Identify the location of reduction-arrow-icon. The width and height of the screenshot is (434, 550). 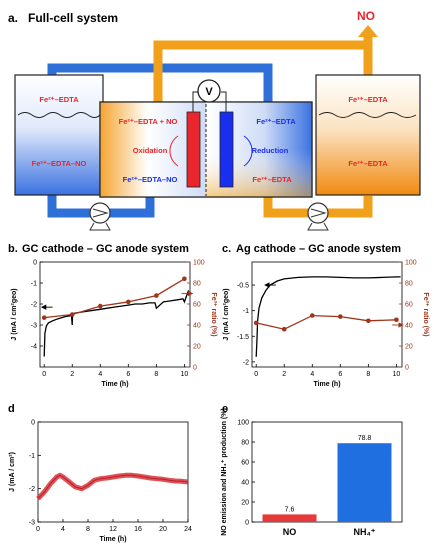
(248, 151).